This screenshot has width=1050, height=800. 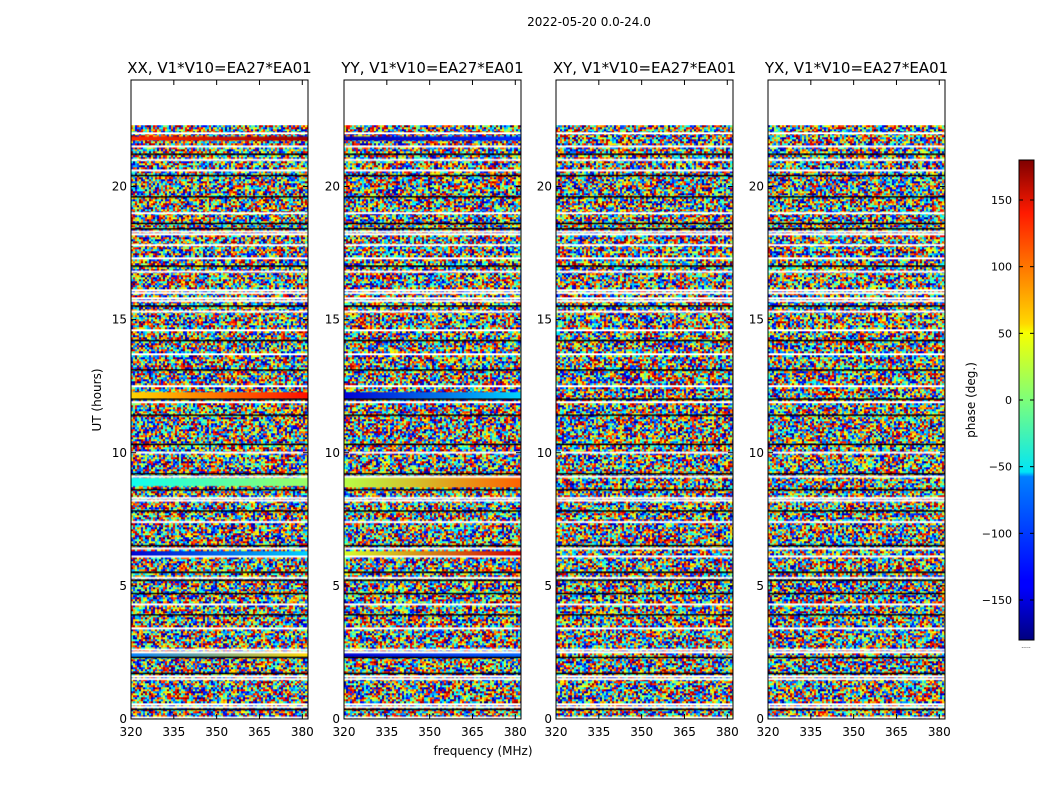 I want to click on colorbar-tick-label: −50, so click(x=1000, y=467).